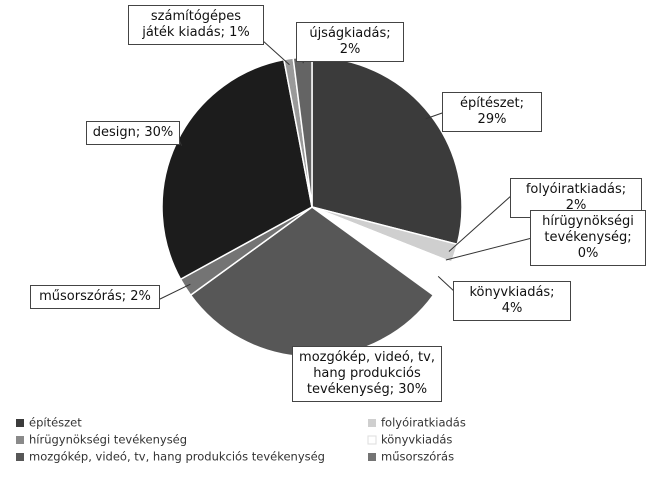 The height and width of the screenshot is (478, 650). Describe the element at coordinates (576, 198) in the screenshot. I see `data-label: folyóiratkiadás; 2%` at that location.